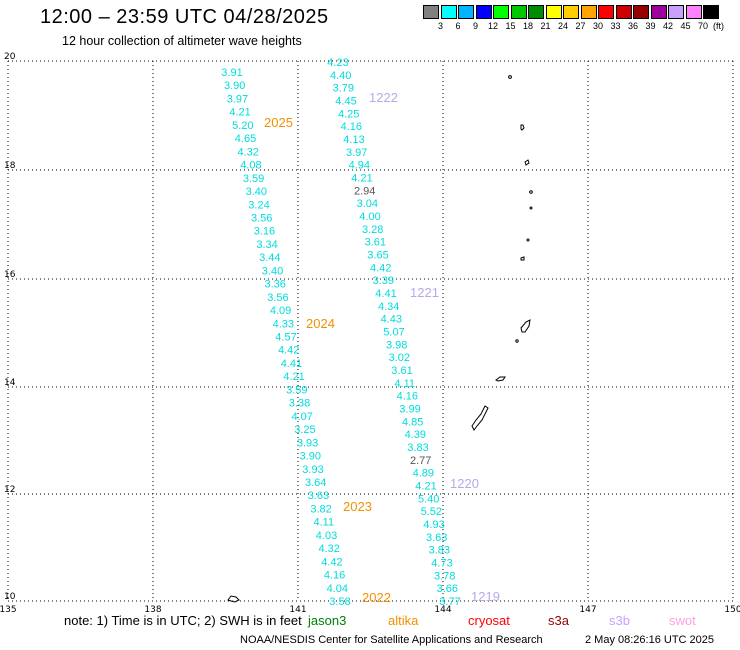  What do you see at coordinates (327, 620) in the screenshot?
I see `satellite-legend-item: jason3` at bounding box center [327, 620].